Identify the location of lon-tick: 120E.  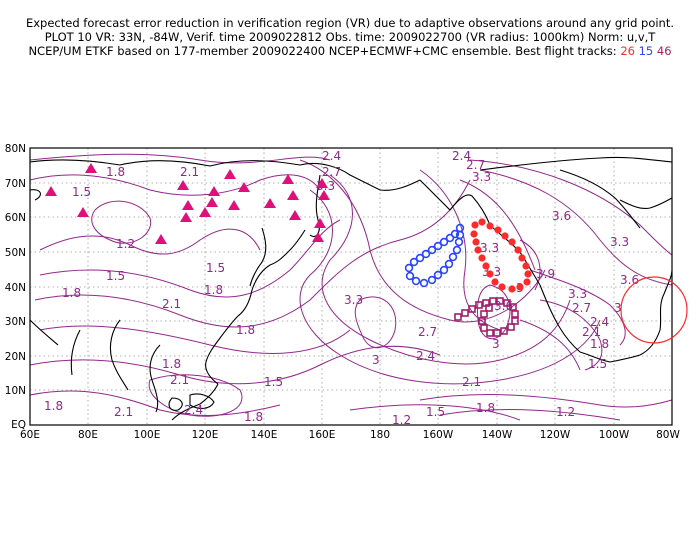
(205, 435).